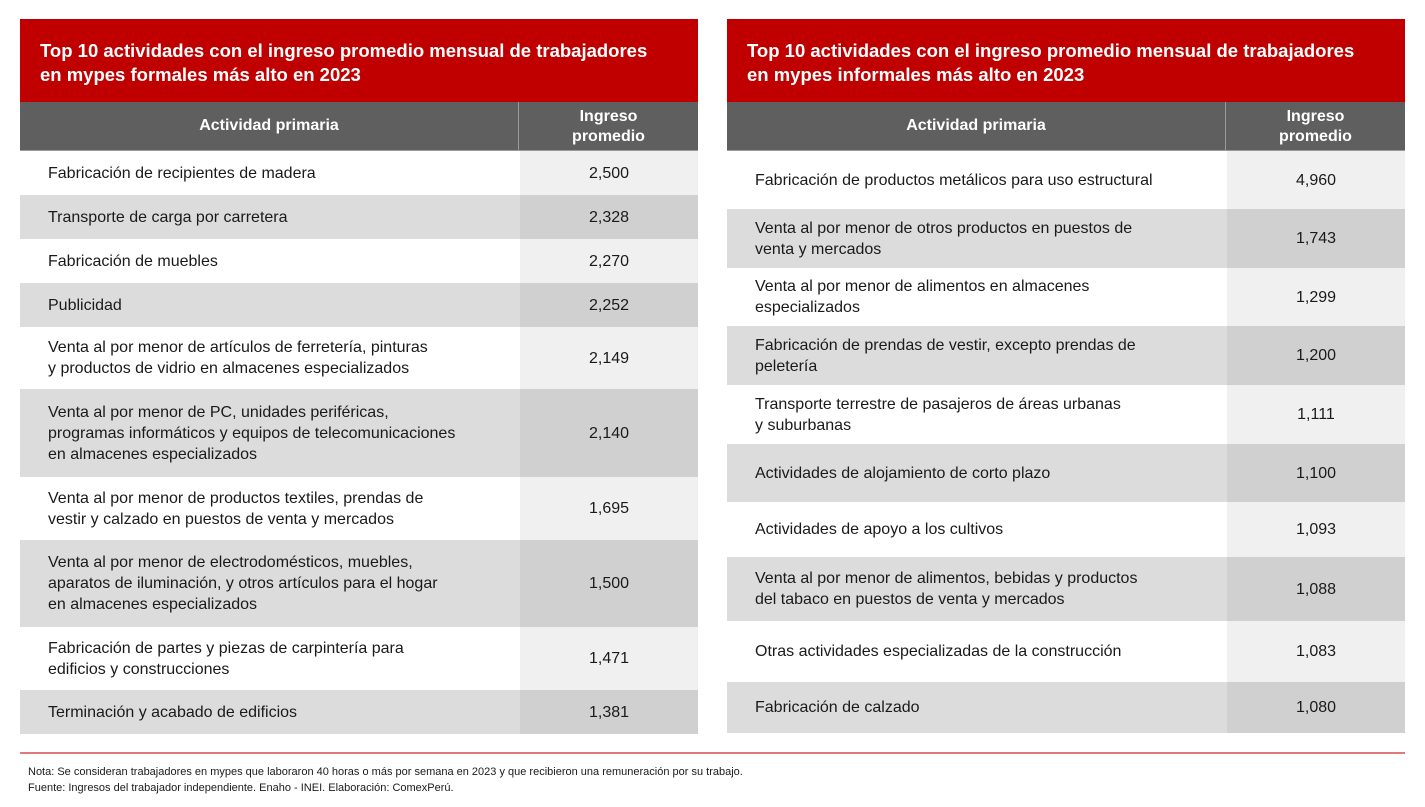  I want to click on activity-cell: Transporte de carga por carretera, so click(168, 217).